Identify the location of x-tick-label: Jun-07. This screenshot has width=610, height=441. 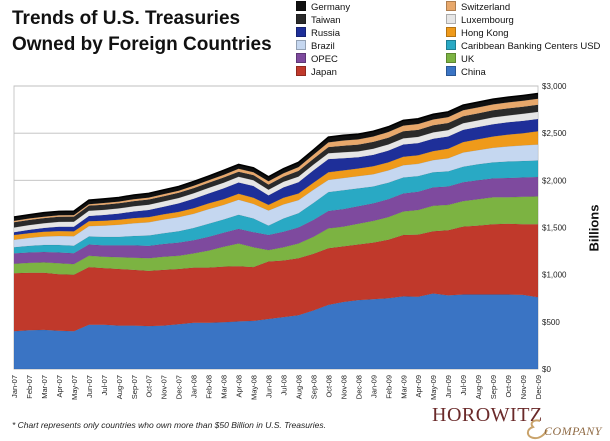
(89, 386).